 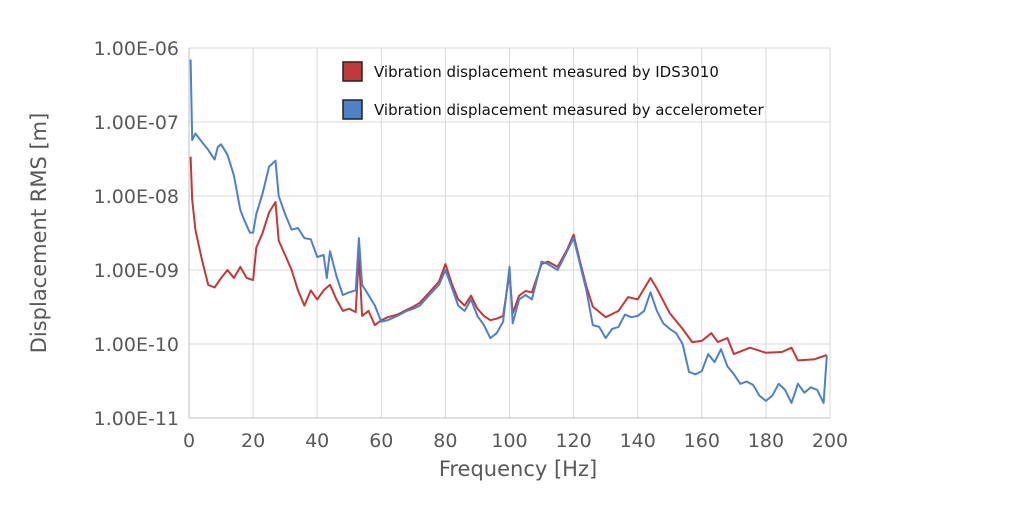 What do you see at coordinates (253, 441) in the screenshot?
I see `x-tick-label: 20` at bounding box center [253, 441].